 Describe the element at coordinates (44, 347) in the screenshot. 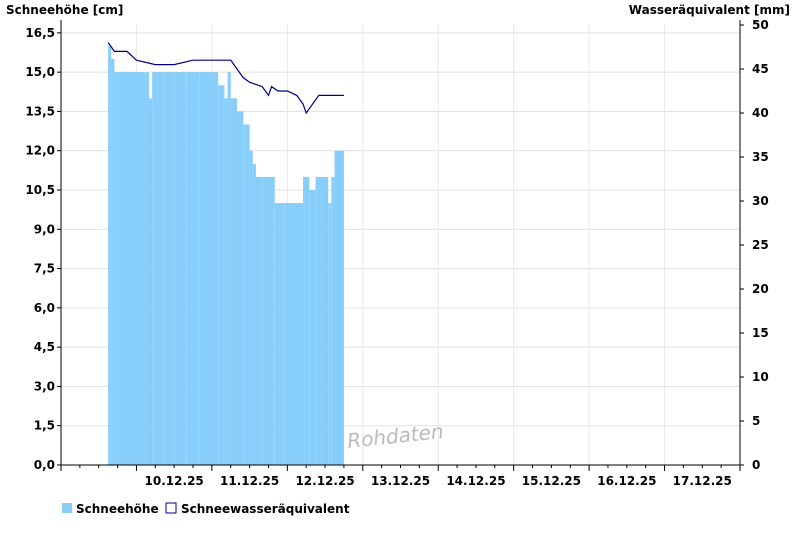

I see `y-left-tick-label: 4,5` at that location.